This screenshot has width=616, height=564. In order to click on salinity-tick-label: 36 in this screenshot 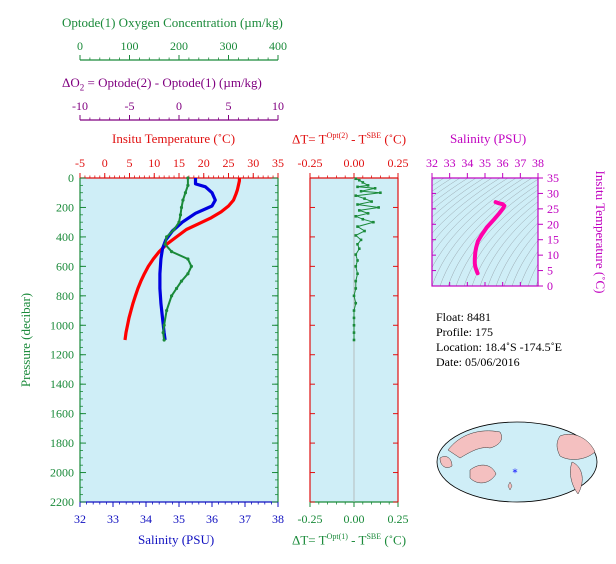, I will do `click(212, 519)`.